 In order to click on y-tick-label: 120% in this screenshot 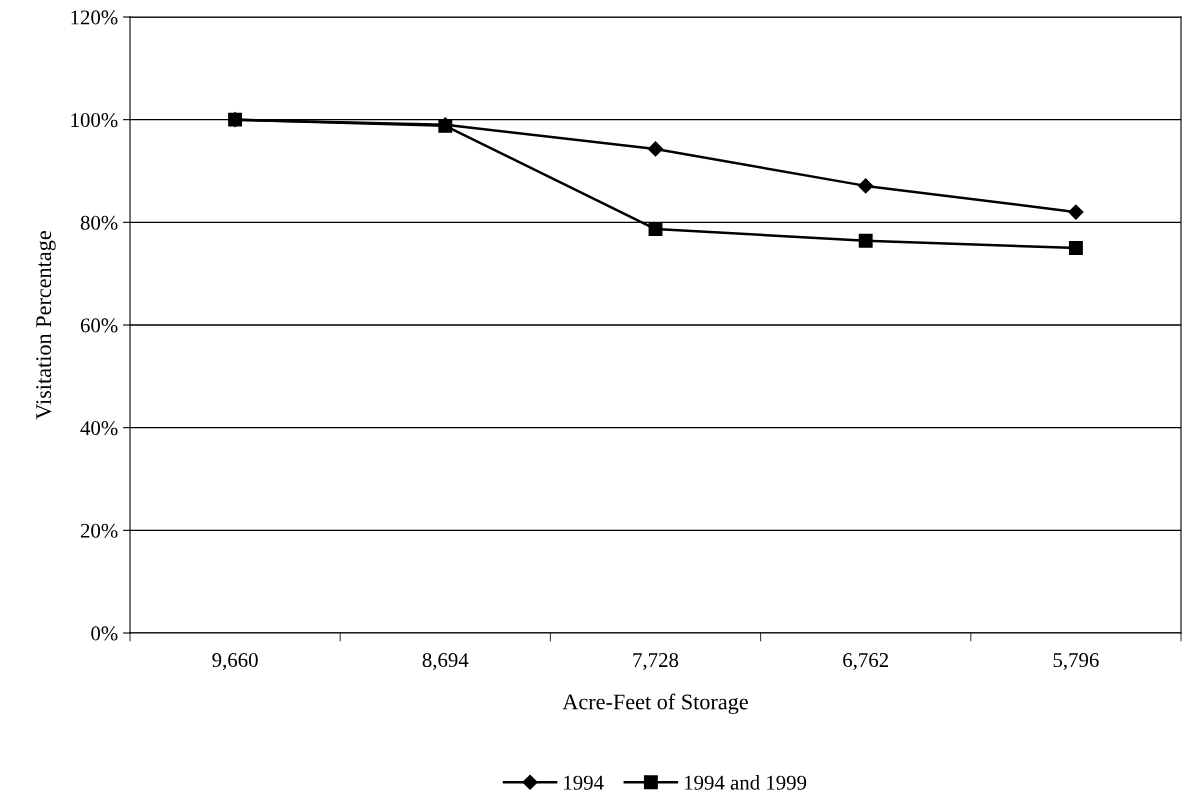, I will do `click(94, 17)`.